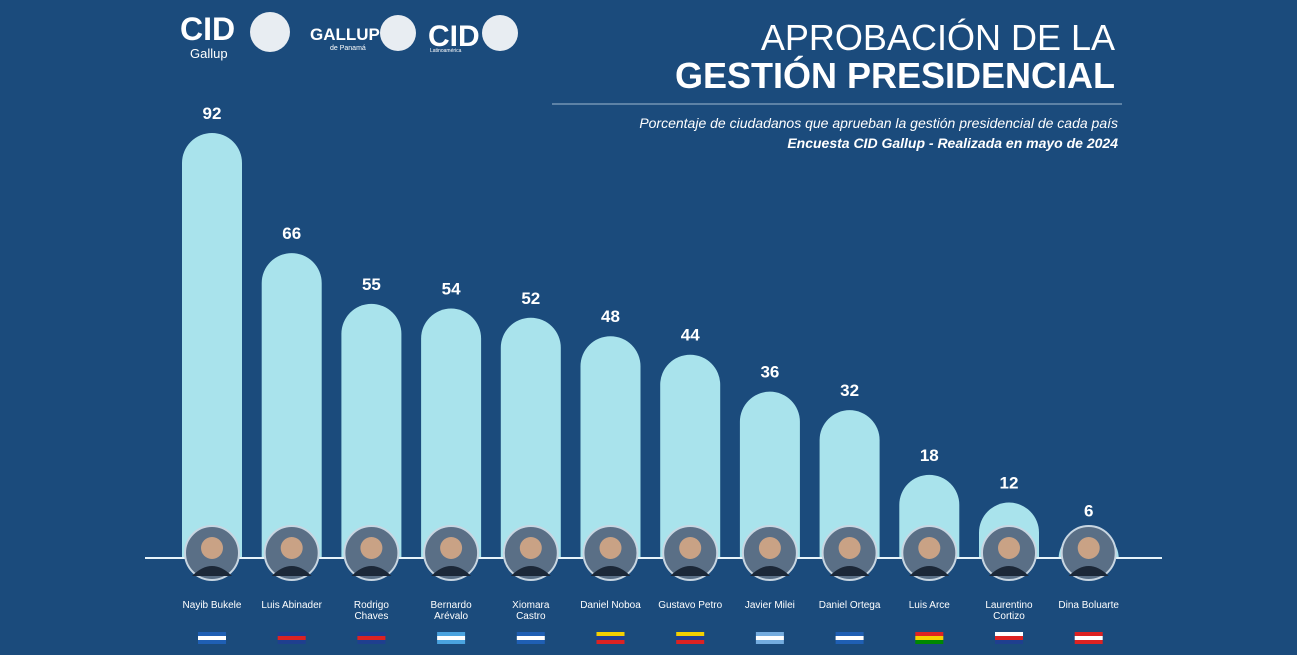 This screenshot has width=1297, height=655. What do you see at coordinates (371, 284) in the screenshot?
I see `value-label: 55` at bounding box center [371, 284].